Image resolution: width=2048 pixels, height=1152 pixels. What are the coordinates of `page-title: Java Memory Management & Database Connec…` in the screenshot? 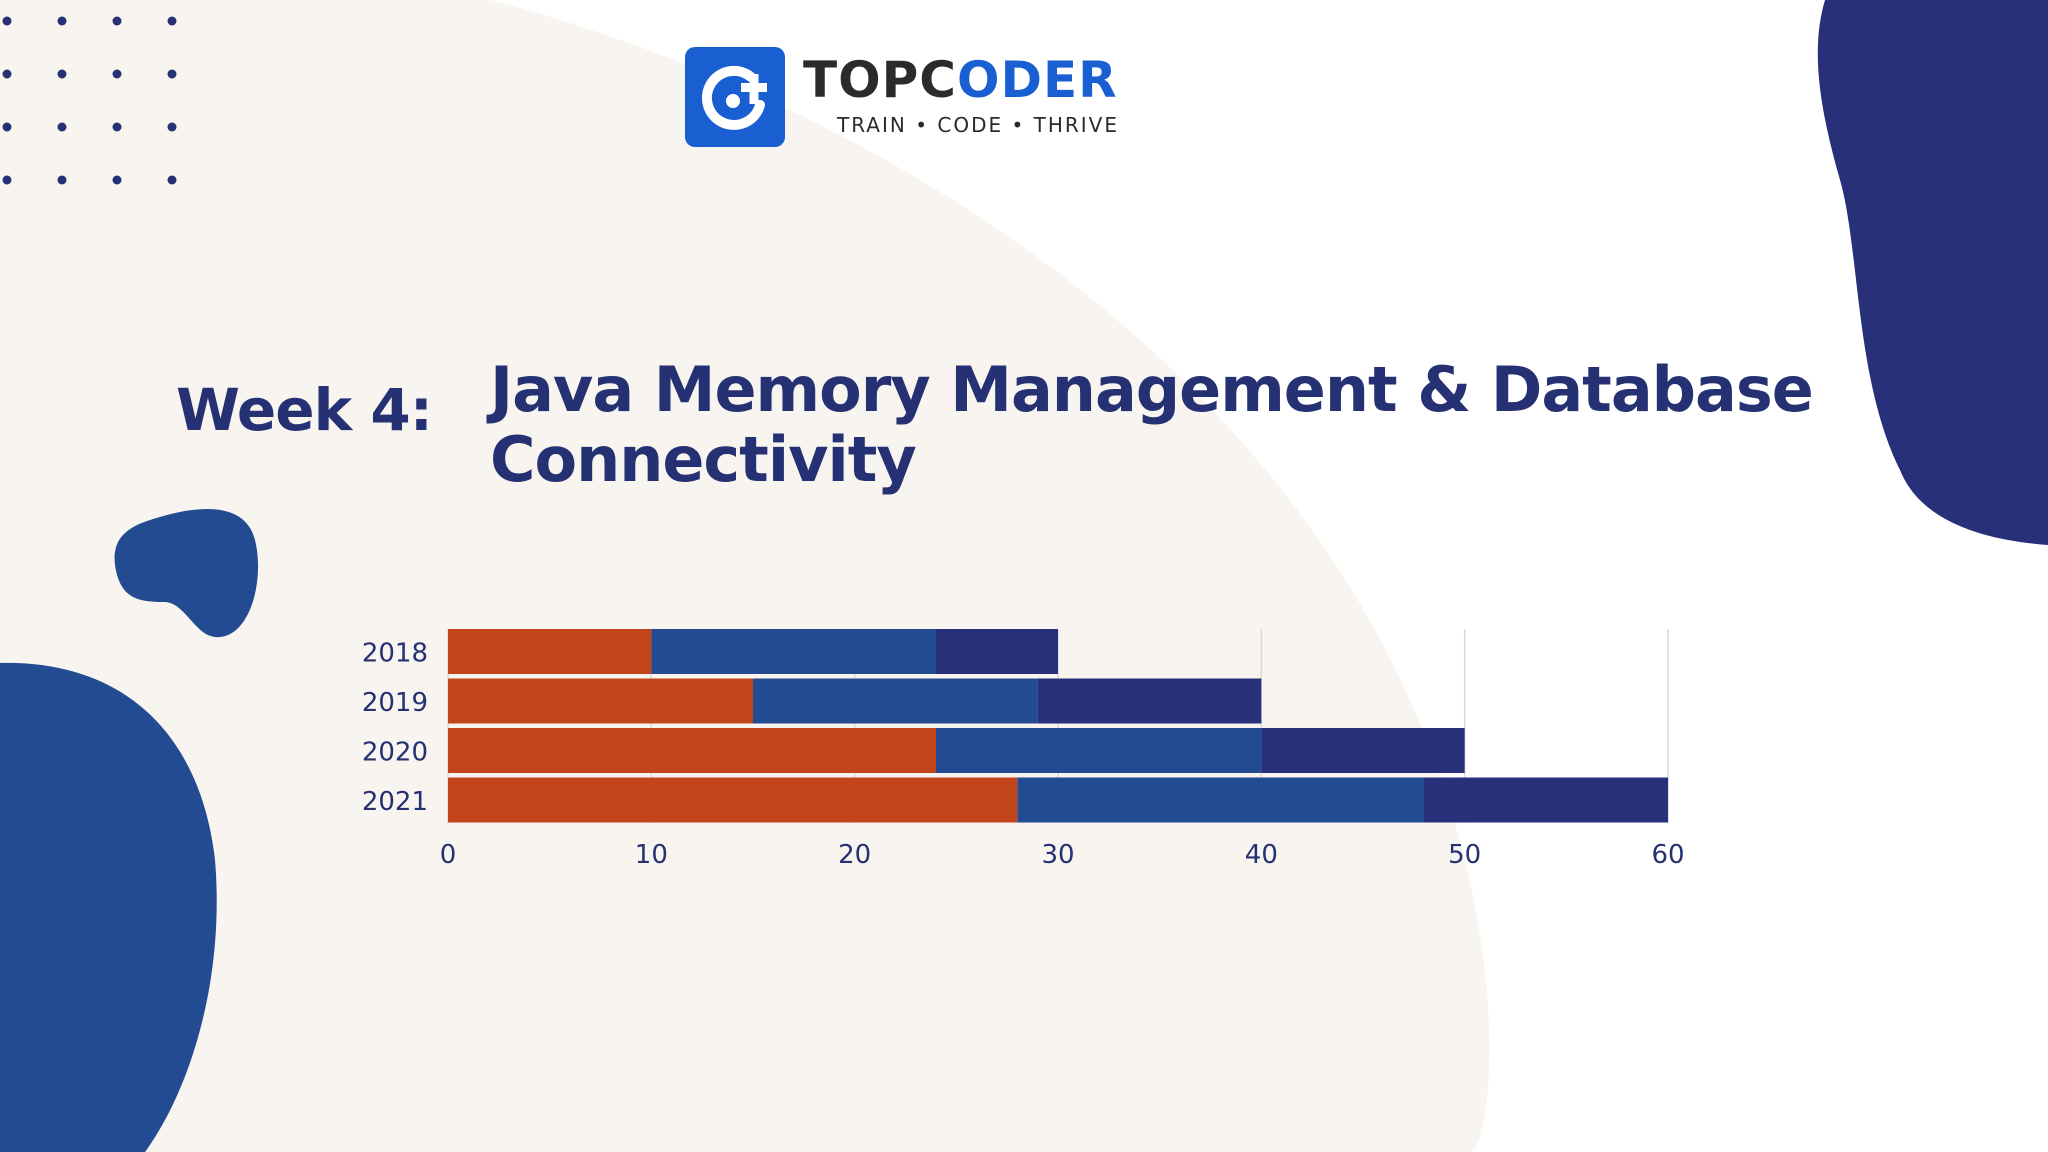 It's located at (1170, 425).